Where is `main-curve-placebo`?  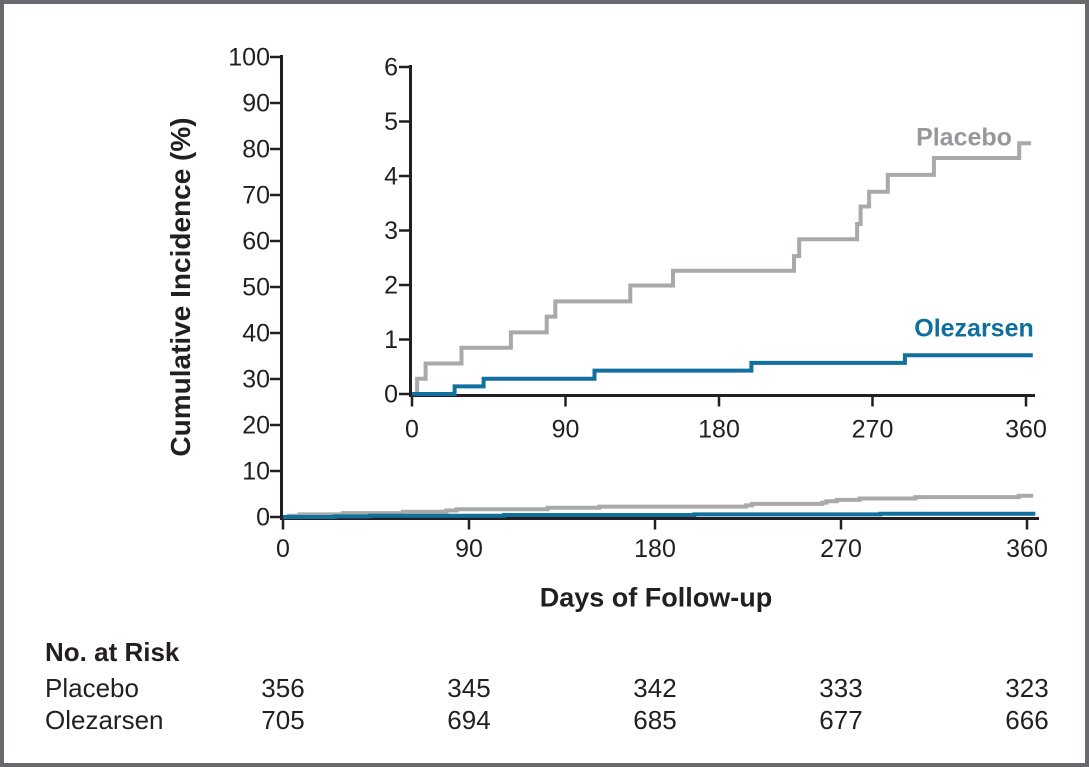 main-curve-placebo is located at coordinates (658, 506).